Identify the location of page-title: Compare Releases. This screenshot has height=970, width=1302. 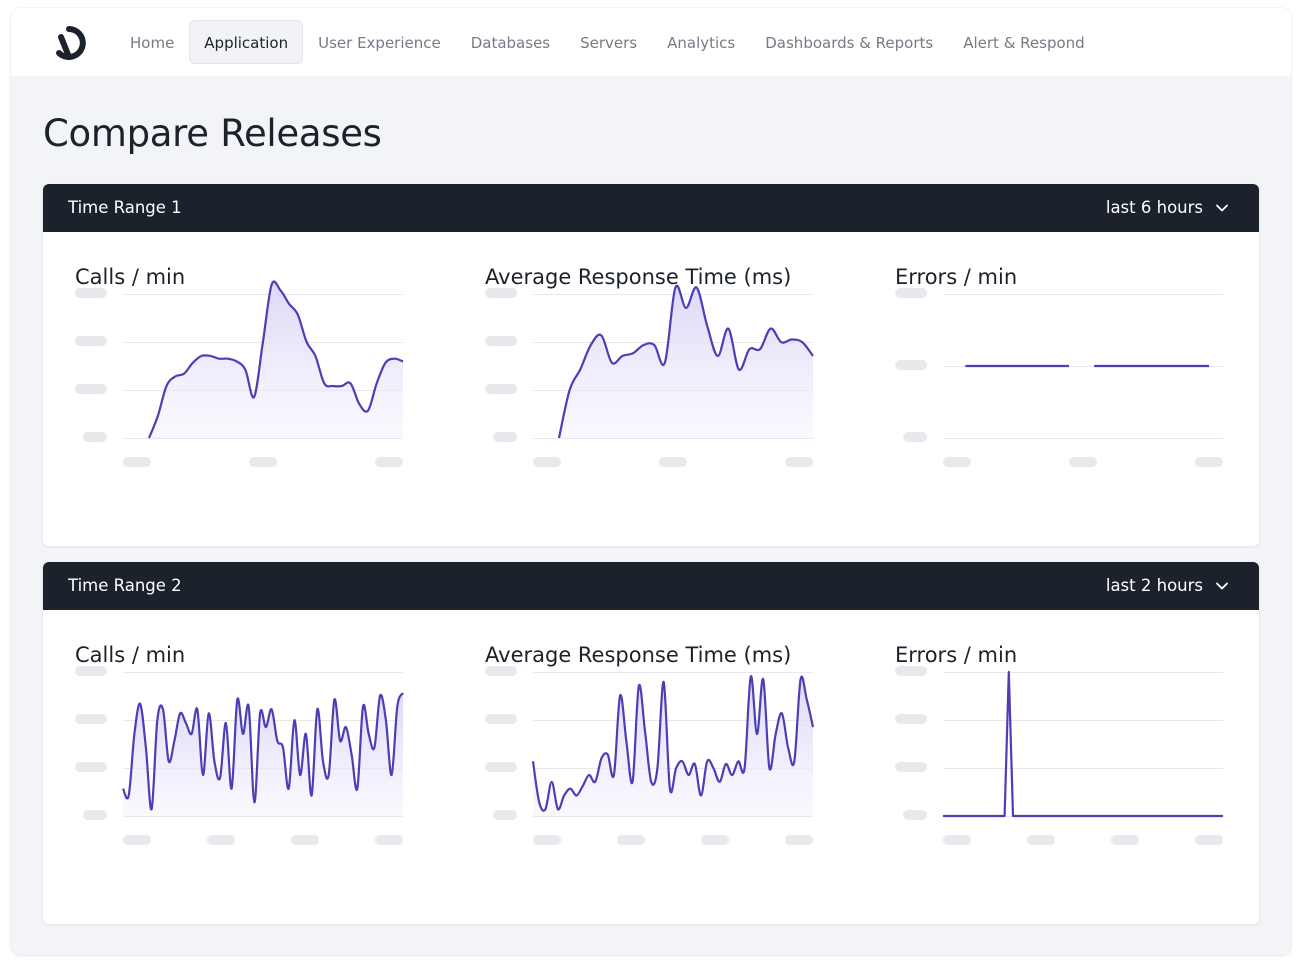
(212, 133).